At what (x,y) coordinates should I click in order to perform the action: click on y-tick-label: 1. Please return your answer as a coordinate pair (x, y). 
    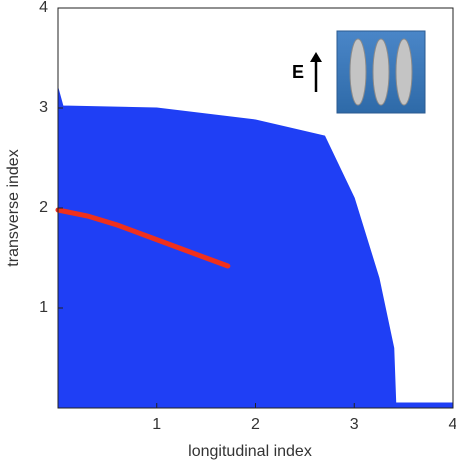
    Looking at the image, I should click on (43, 307).